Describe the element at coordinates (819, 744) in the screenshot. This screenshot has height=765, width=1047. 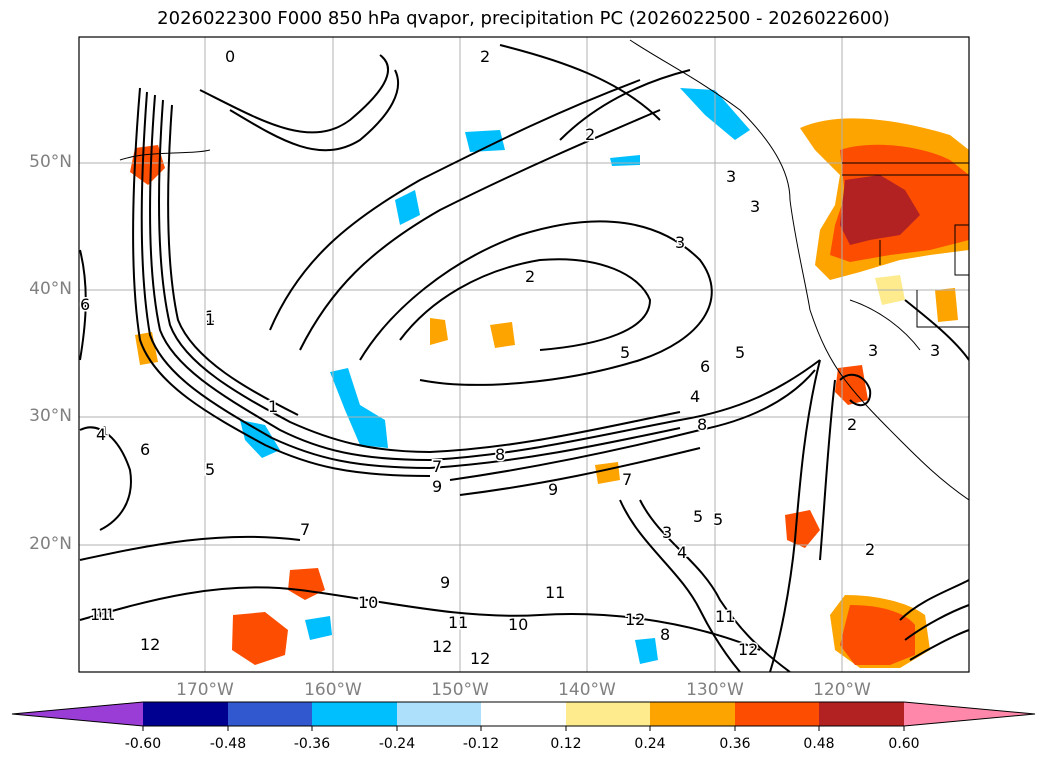
I see `colorbar-tick-label: 0.48` at that location.